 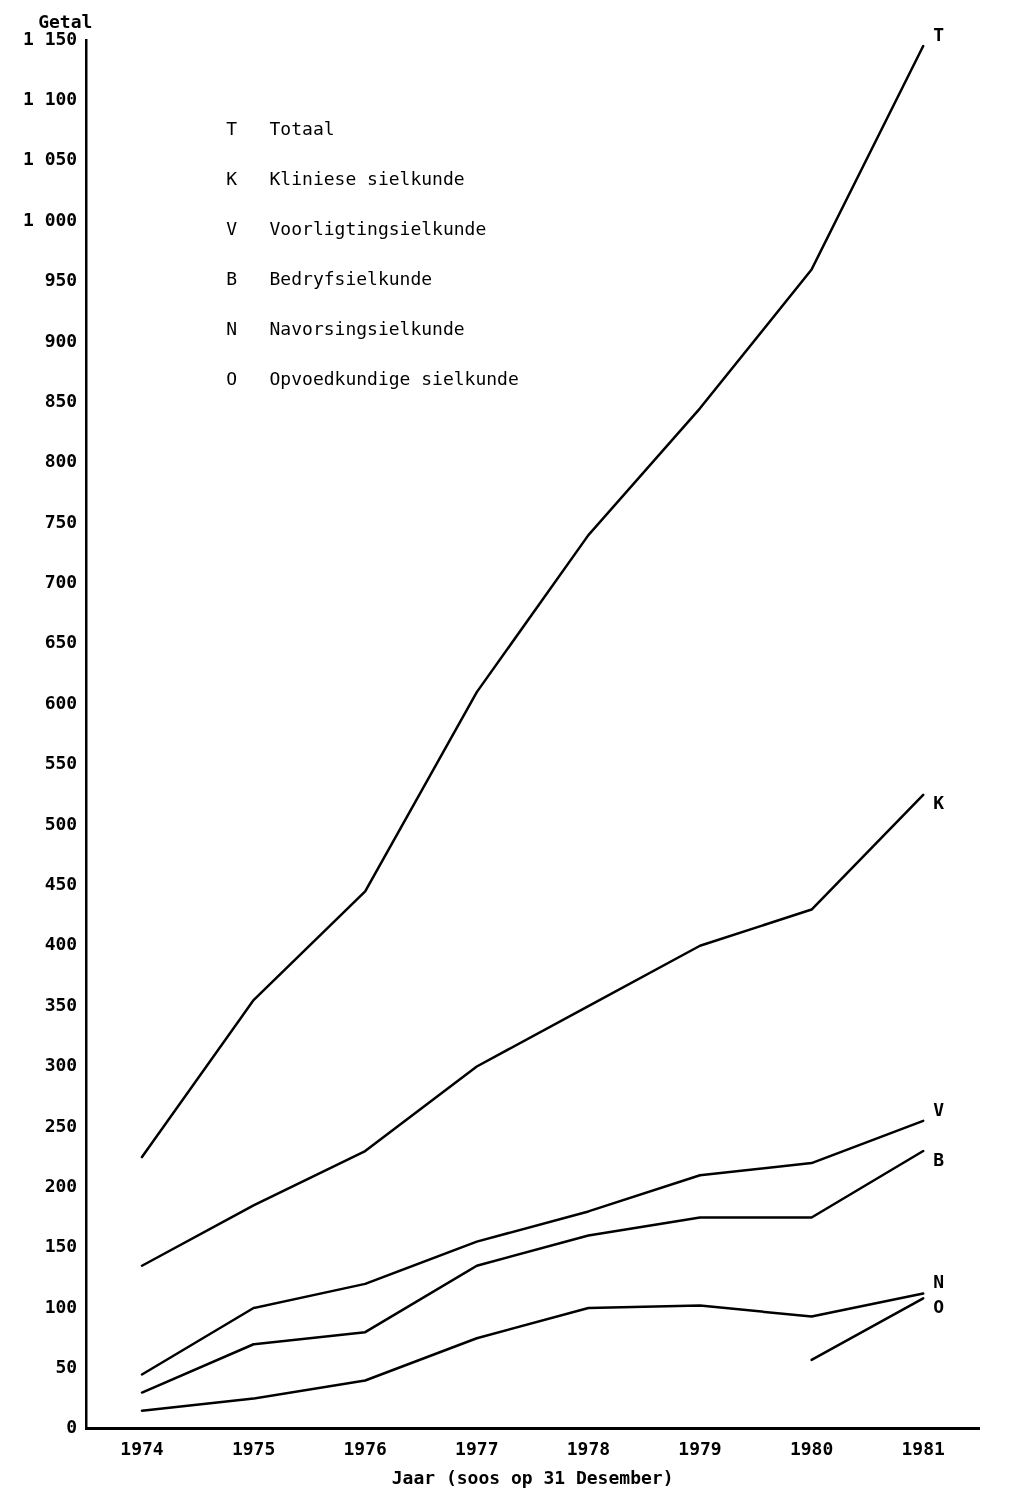 I want to click on y-tick-label: 950, so click(x=61, y=280).